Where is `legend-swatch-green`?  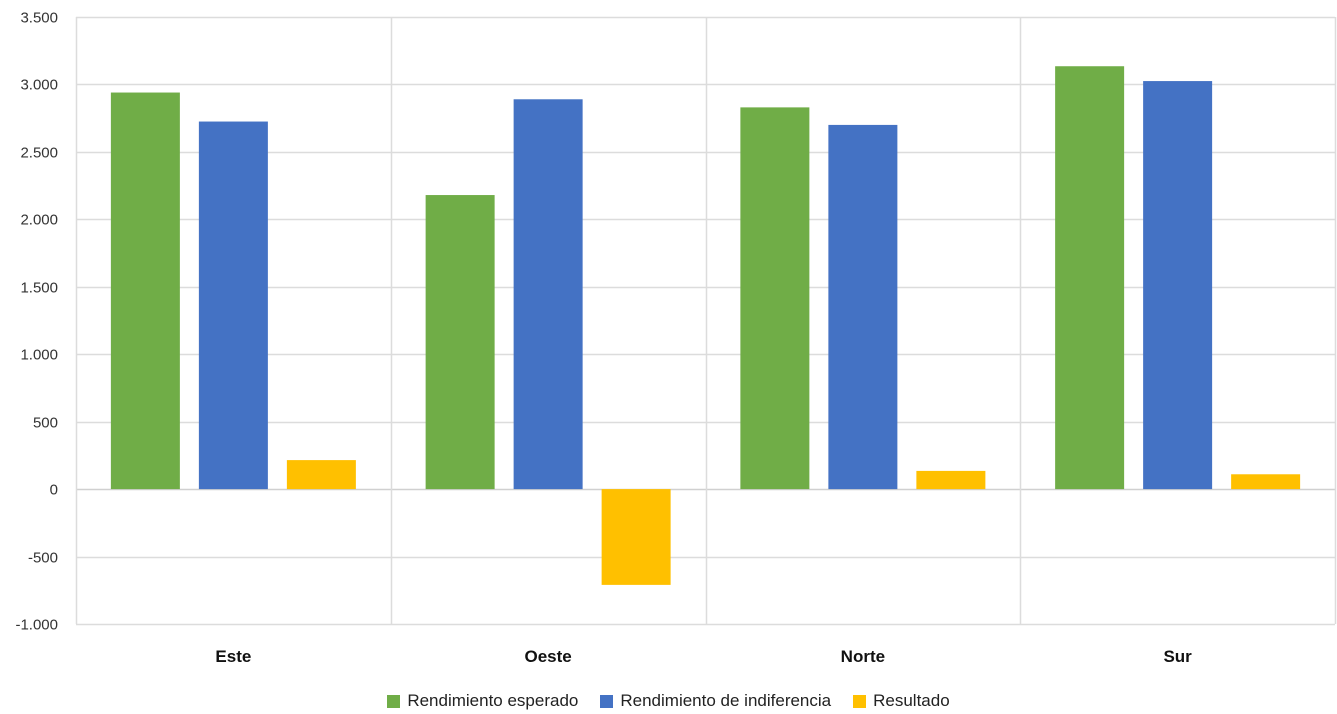 legend-swatch-green is located at coordinates (394, 701).